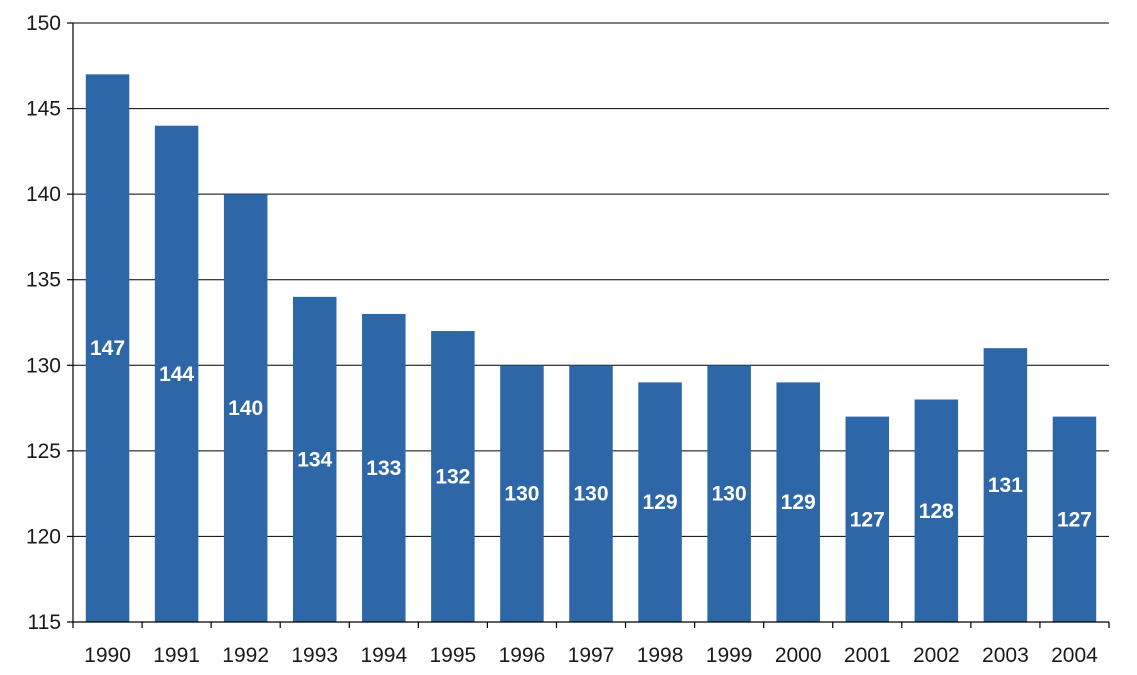 The image size is (1137, 675). I want to click on bar-1996, so click(522, 493).